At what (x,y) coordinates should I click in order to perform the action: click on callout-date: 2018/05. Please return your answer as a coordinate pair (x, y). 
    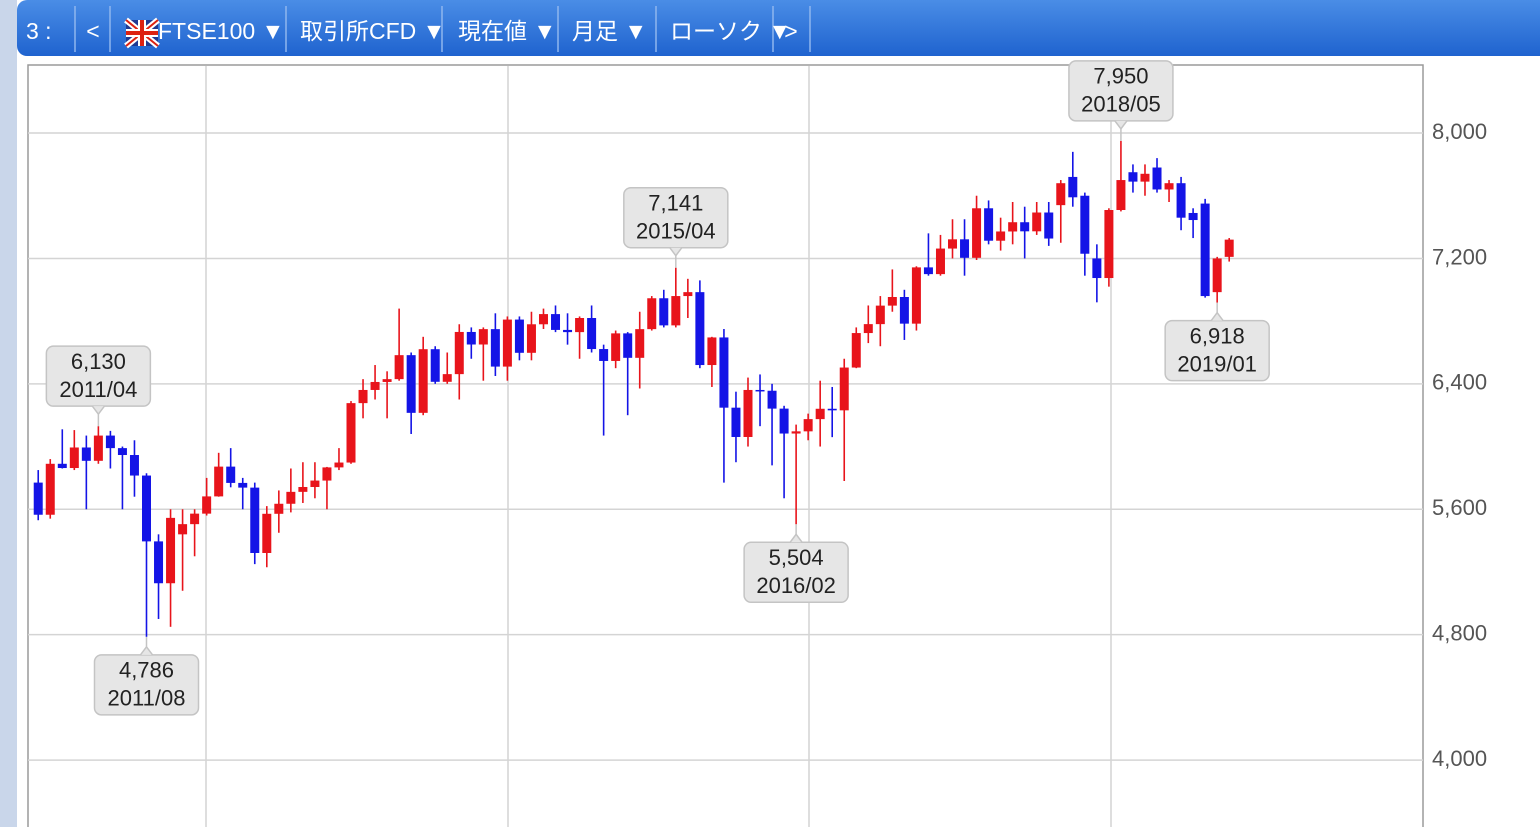
    Looking at the image, I should click on (1121, 104).